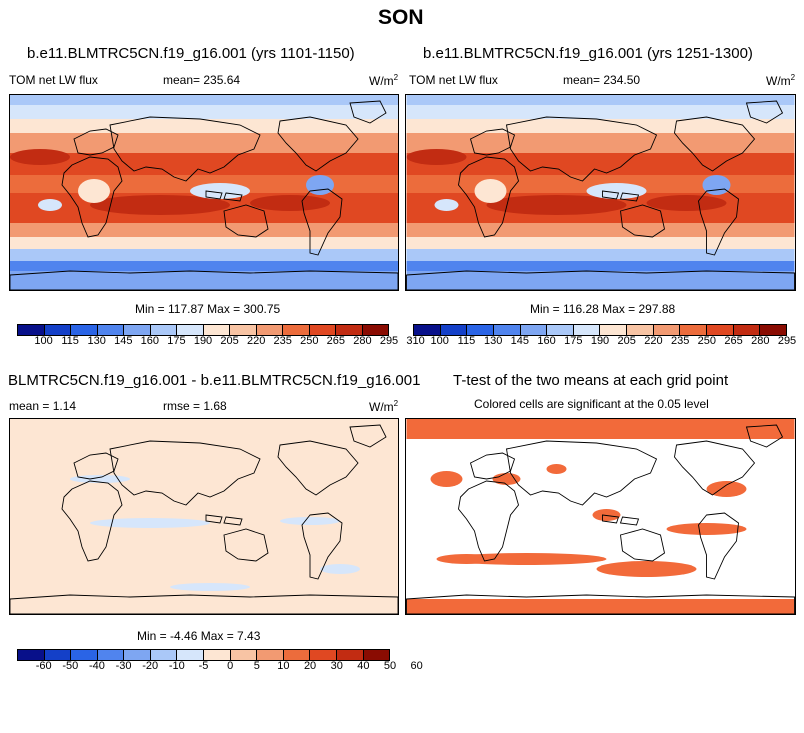 The image size is (804, 733). Describe the element at coordinates (203, 666) in the screenshot. I see `colorbar-tick-label: -5` at that location.